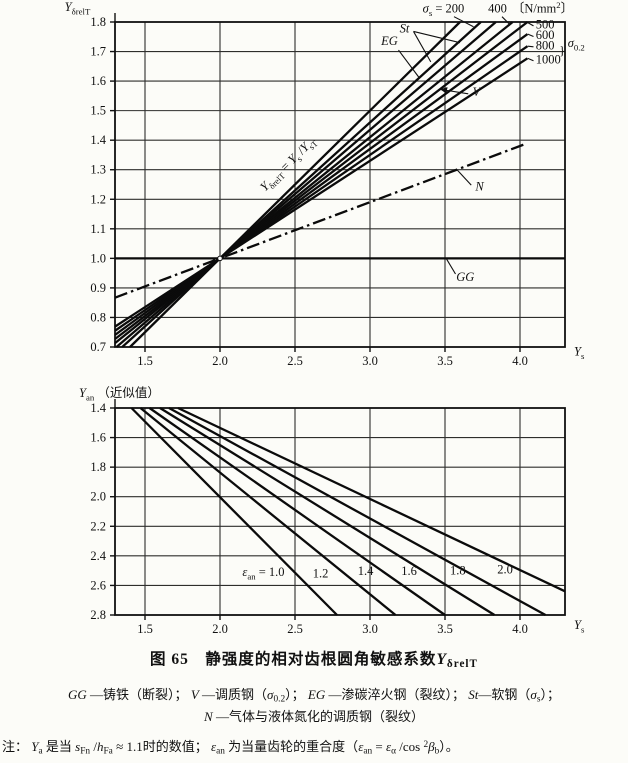  I want to click on figure-caption: 图 65 静强度的相对齿根圆角敏感系数YδrelT, so click(314, 658).